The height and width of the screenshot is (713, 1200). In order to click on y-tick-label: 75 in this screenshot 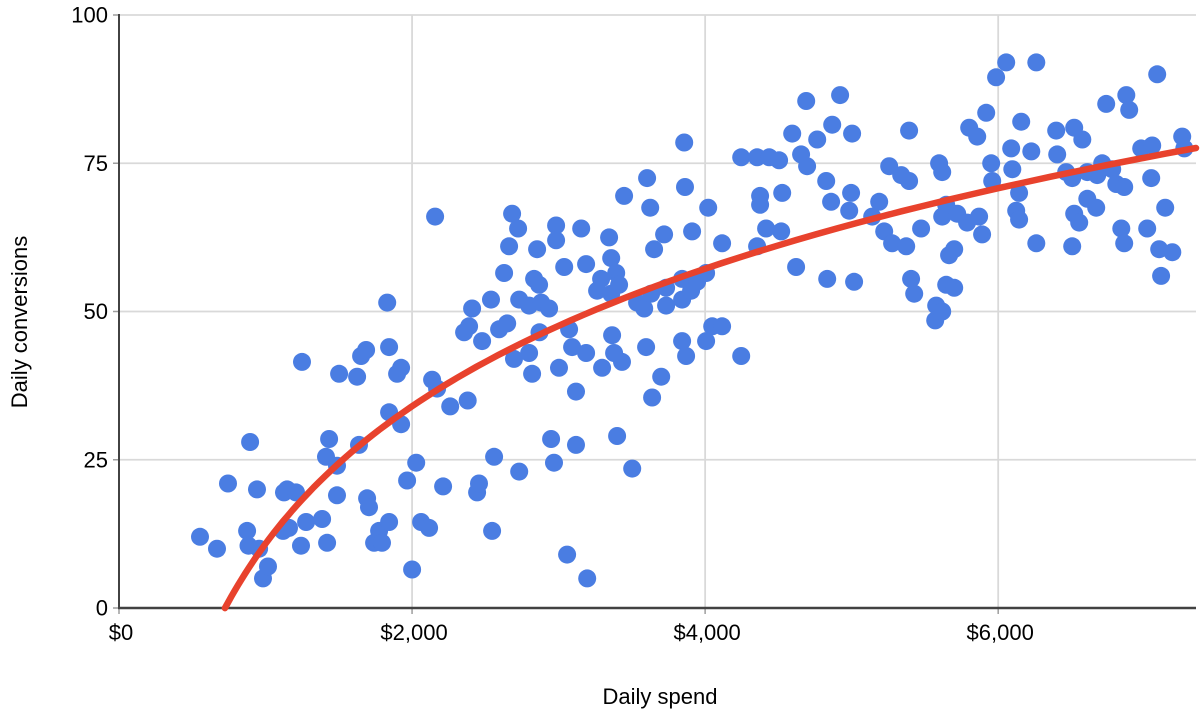, I will do `click(96, 163)`.